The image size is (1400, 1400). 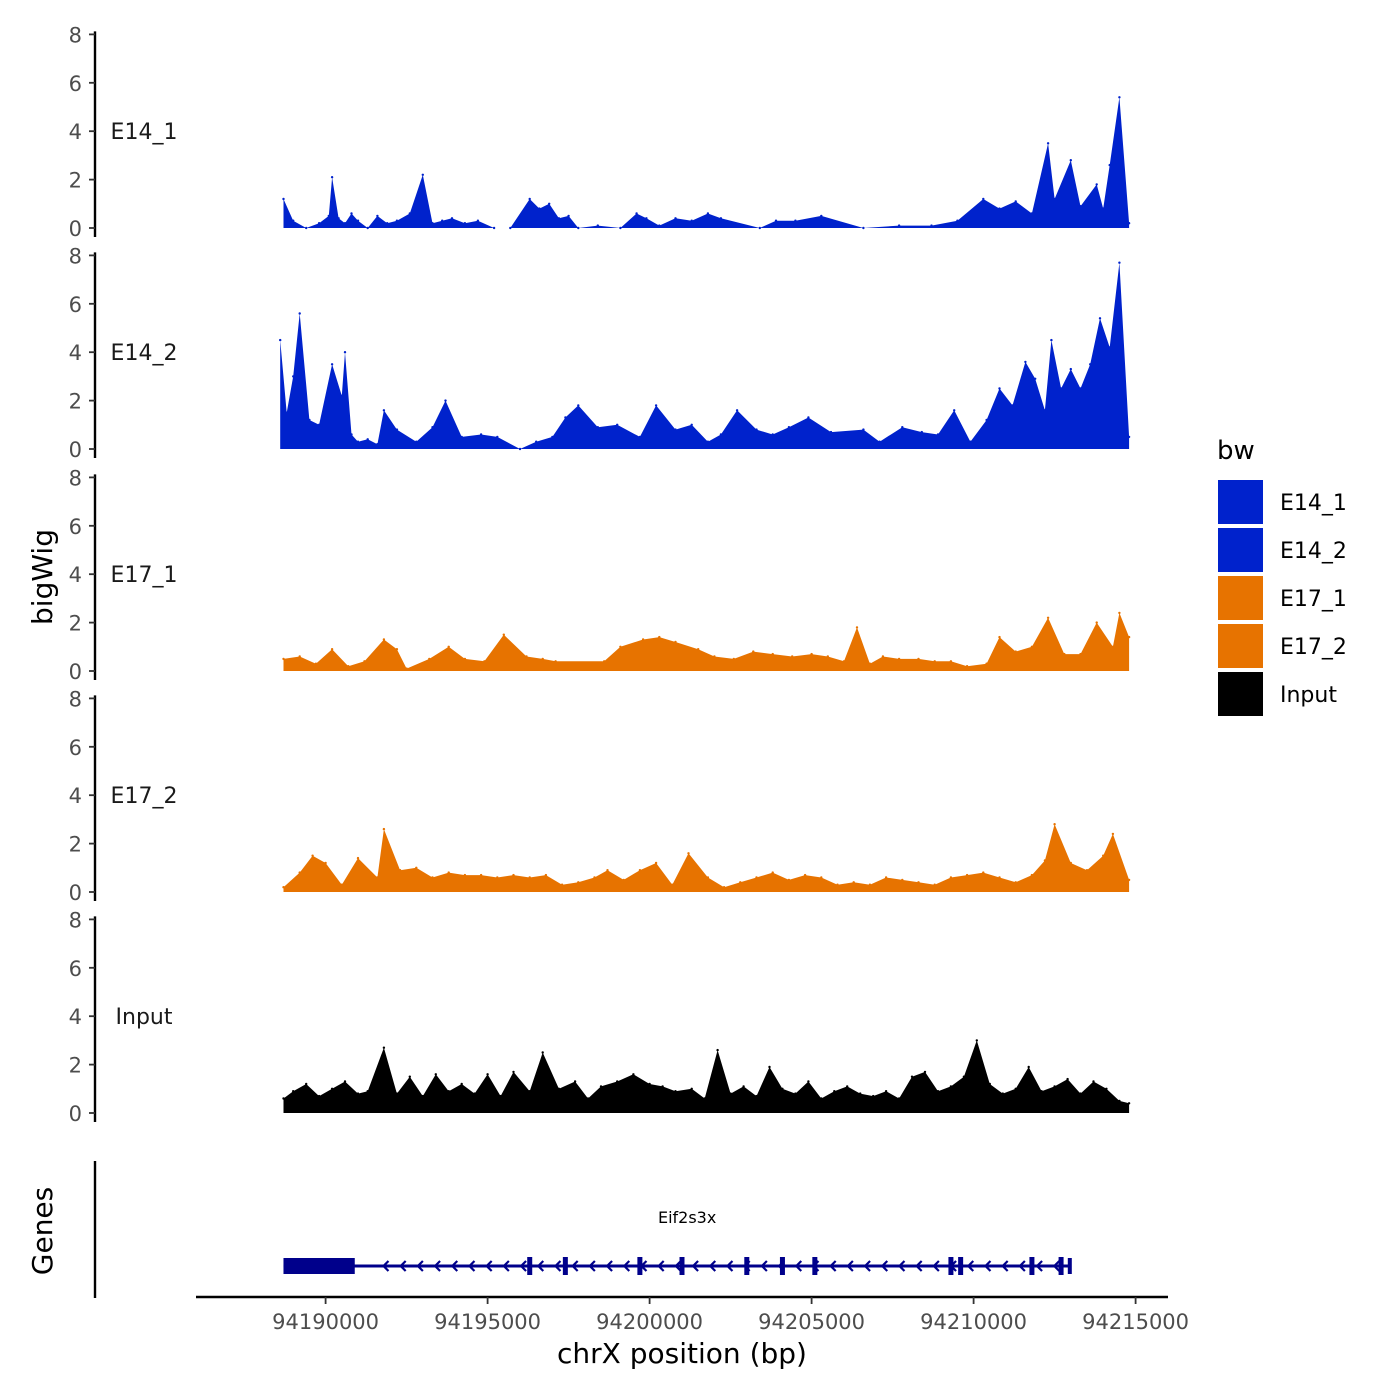 I want to click on legend-item-E17_1: E17_1, so click(x=1282, y=598).